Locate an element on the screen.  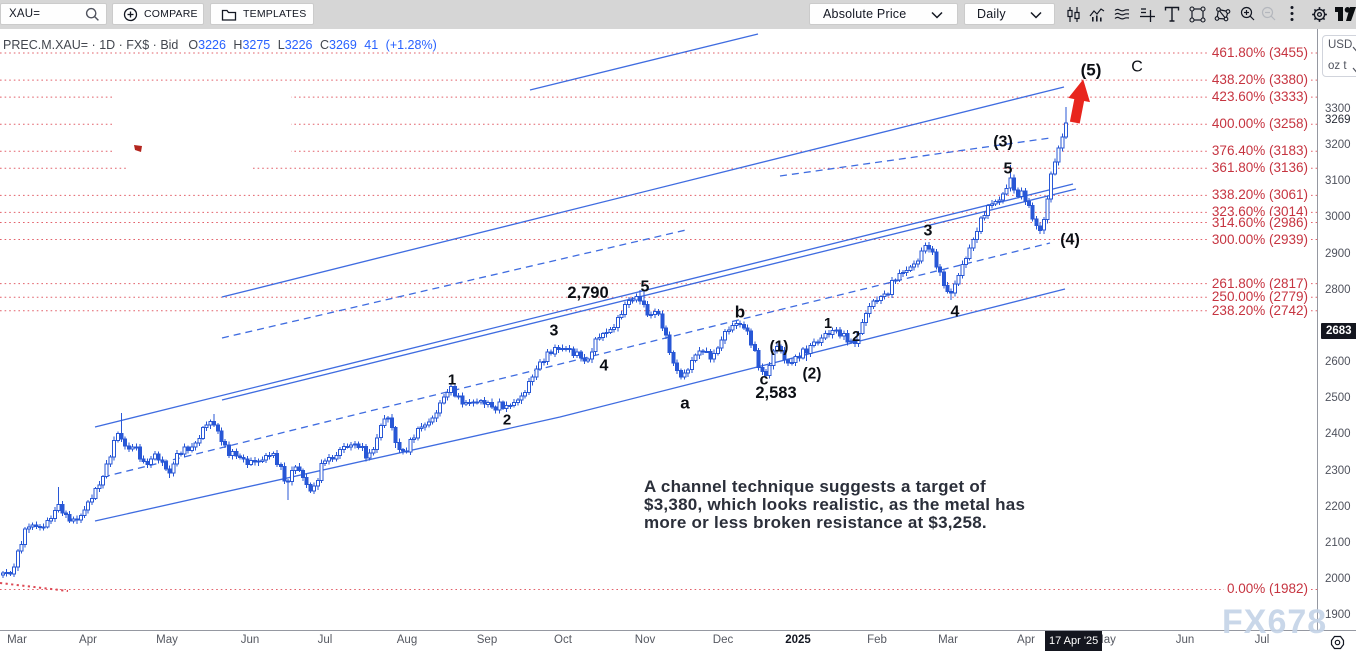
svg-text: (3) is located at coordinates (1003, 142).